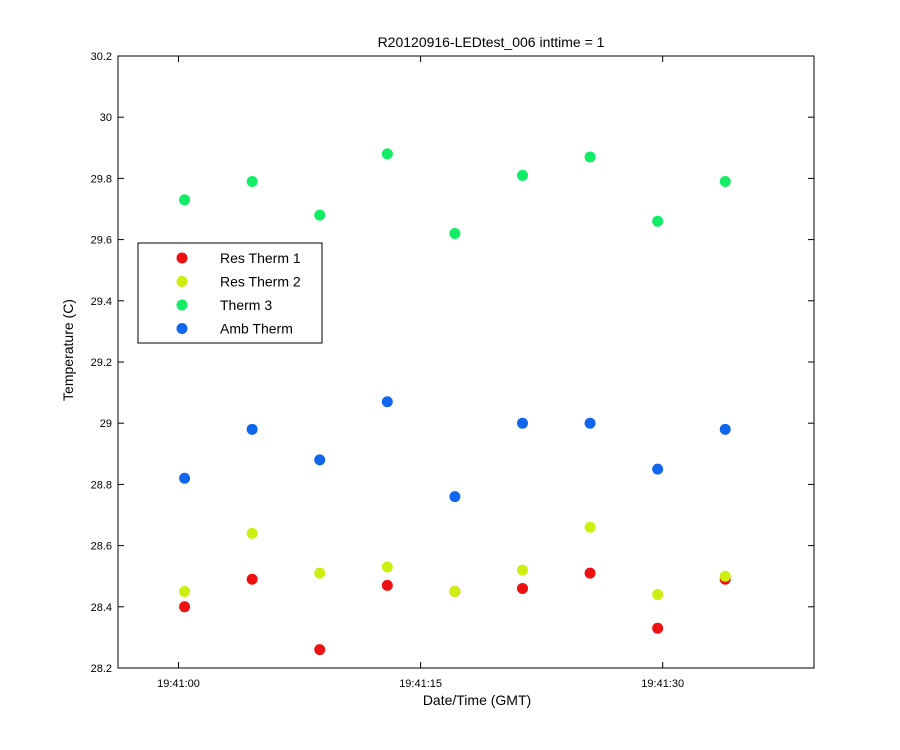 This screenshot has width=900, height=750. What do you see at coordinates (477, 700) in the screenshot?
I see `x-axis-title: Date/Time (GMT)` at bounding box center [477, 700].